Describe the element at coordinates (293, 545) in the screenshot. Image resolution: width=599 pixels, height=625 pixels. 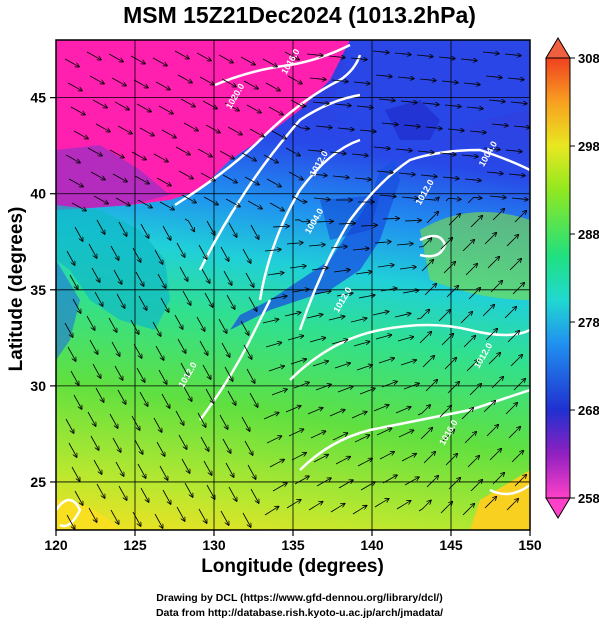
I see `x-tick-label: 135` at that location.